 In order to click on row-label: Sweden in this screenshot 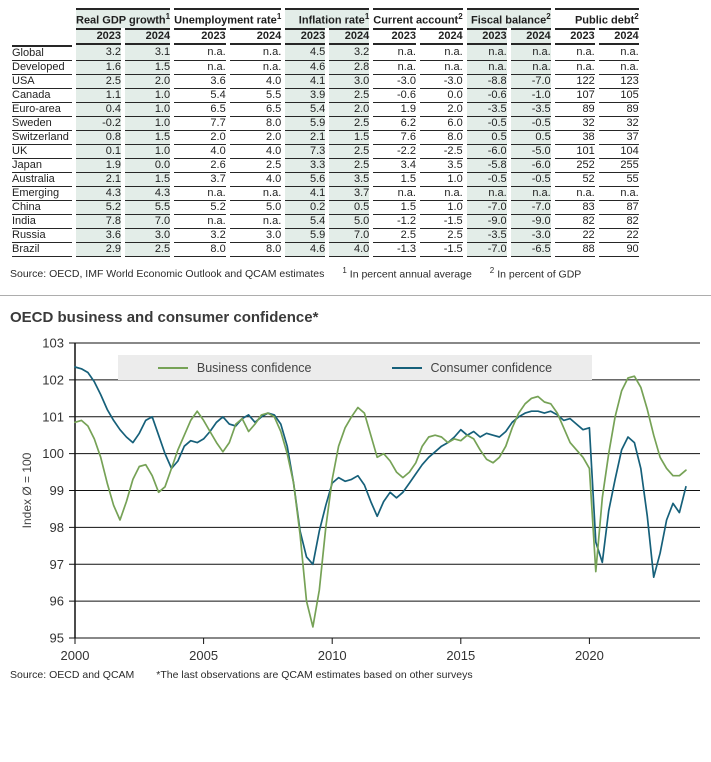, I will do `click(42, 124)`.